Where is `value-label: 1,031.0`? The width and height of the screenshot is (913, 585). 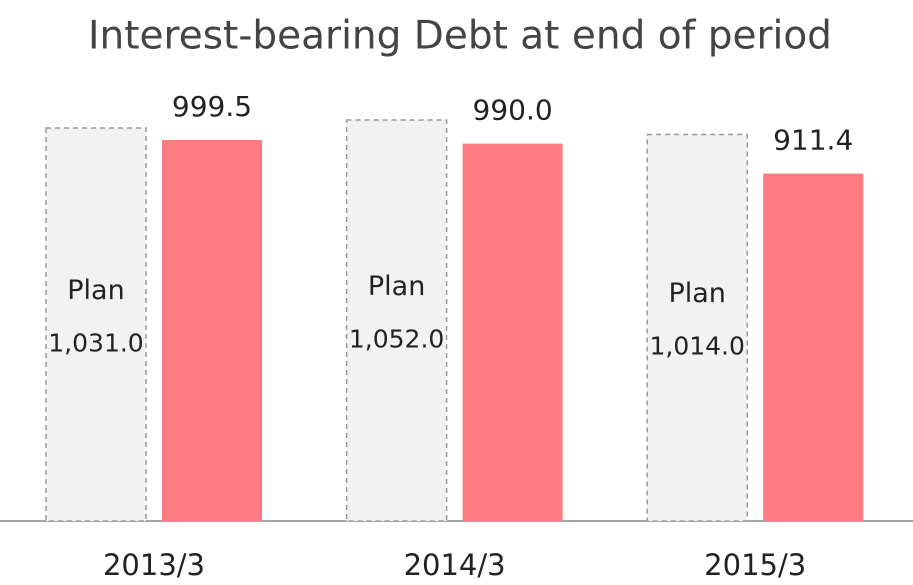
value-label: 1,031.0 is located at coordinates (95, 343).